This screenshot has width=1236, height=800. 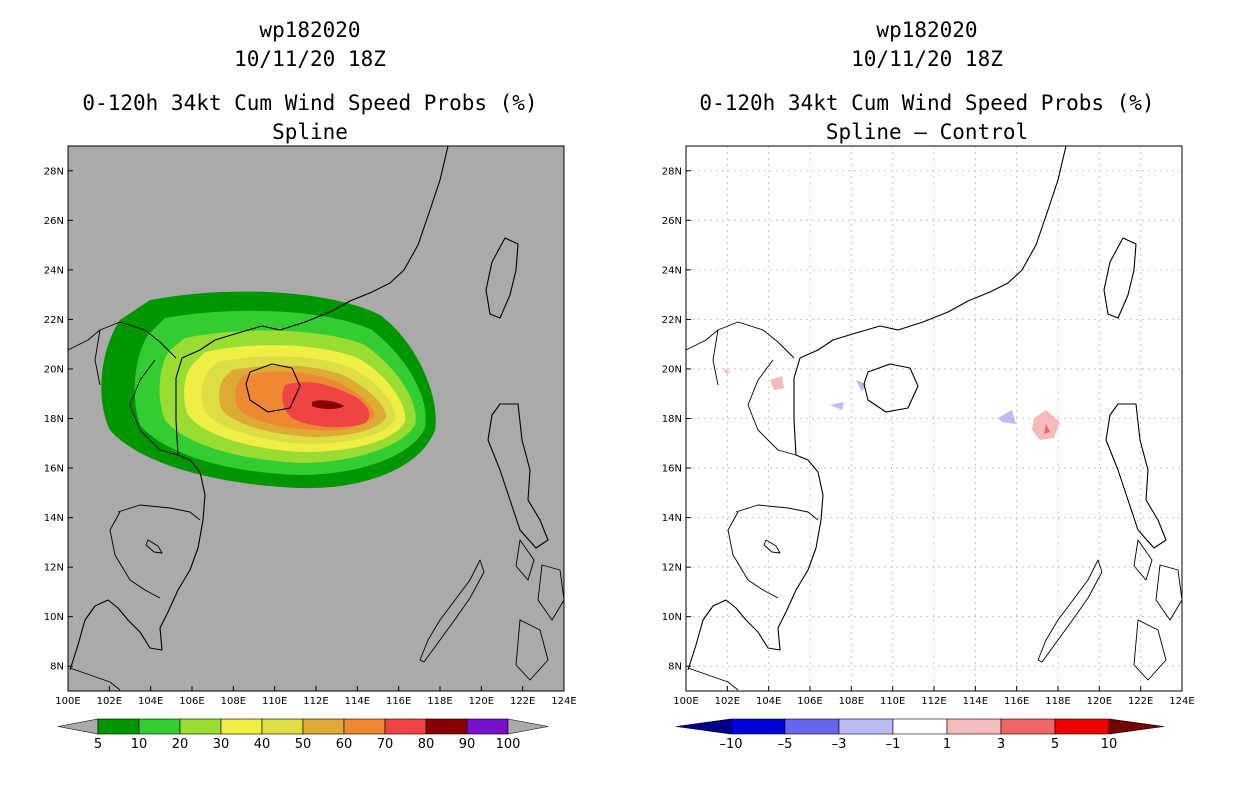 I want to click on right-lat-tick-label: 18N, so click(x=672, y=419).